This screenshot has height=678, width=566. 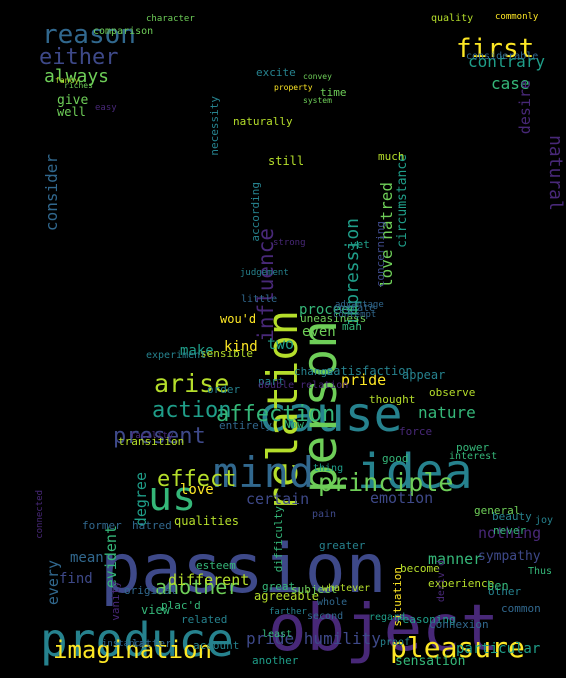 What do you see at coordinates (424, 375) in the screenshot?
I see `word-appear: appear` at bounding box center [424, 375].